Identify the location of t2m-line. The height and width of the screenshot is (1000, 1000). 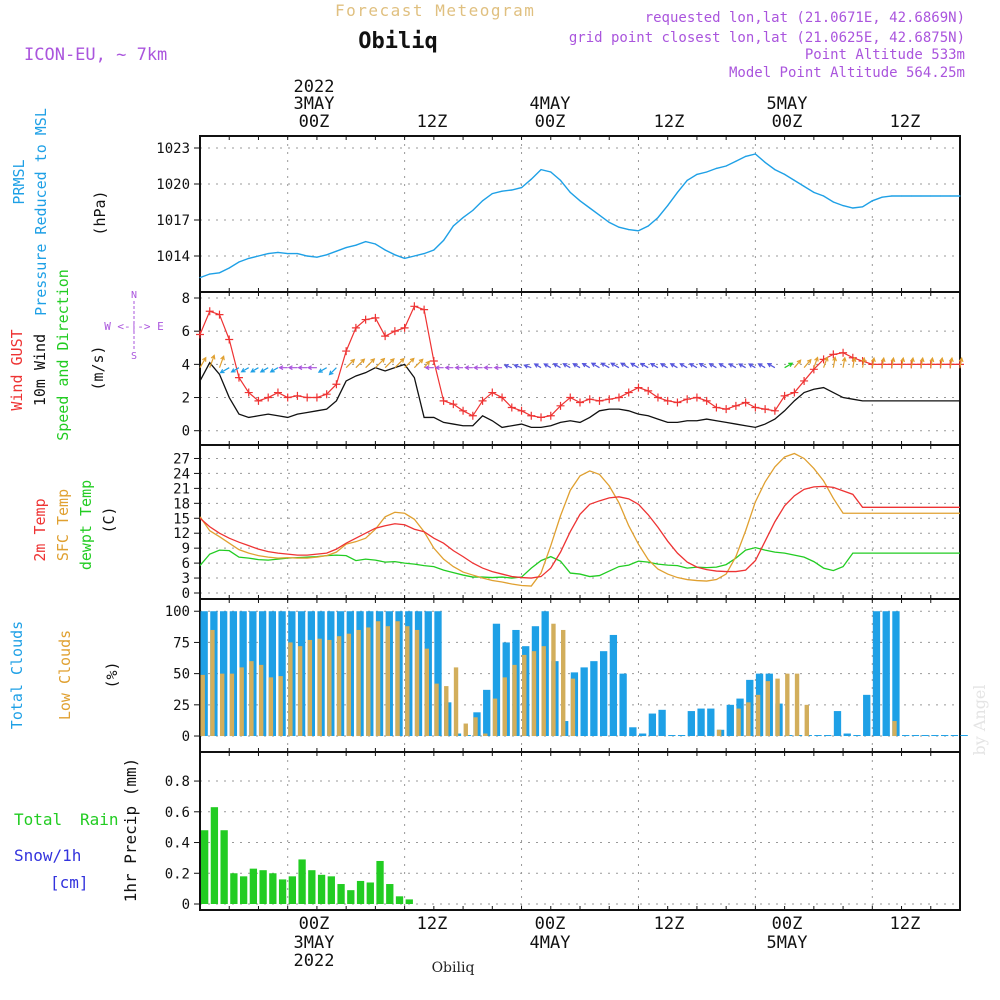
(579, 532).